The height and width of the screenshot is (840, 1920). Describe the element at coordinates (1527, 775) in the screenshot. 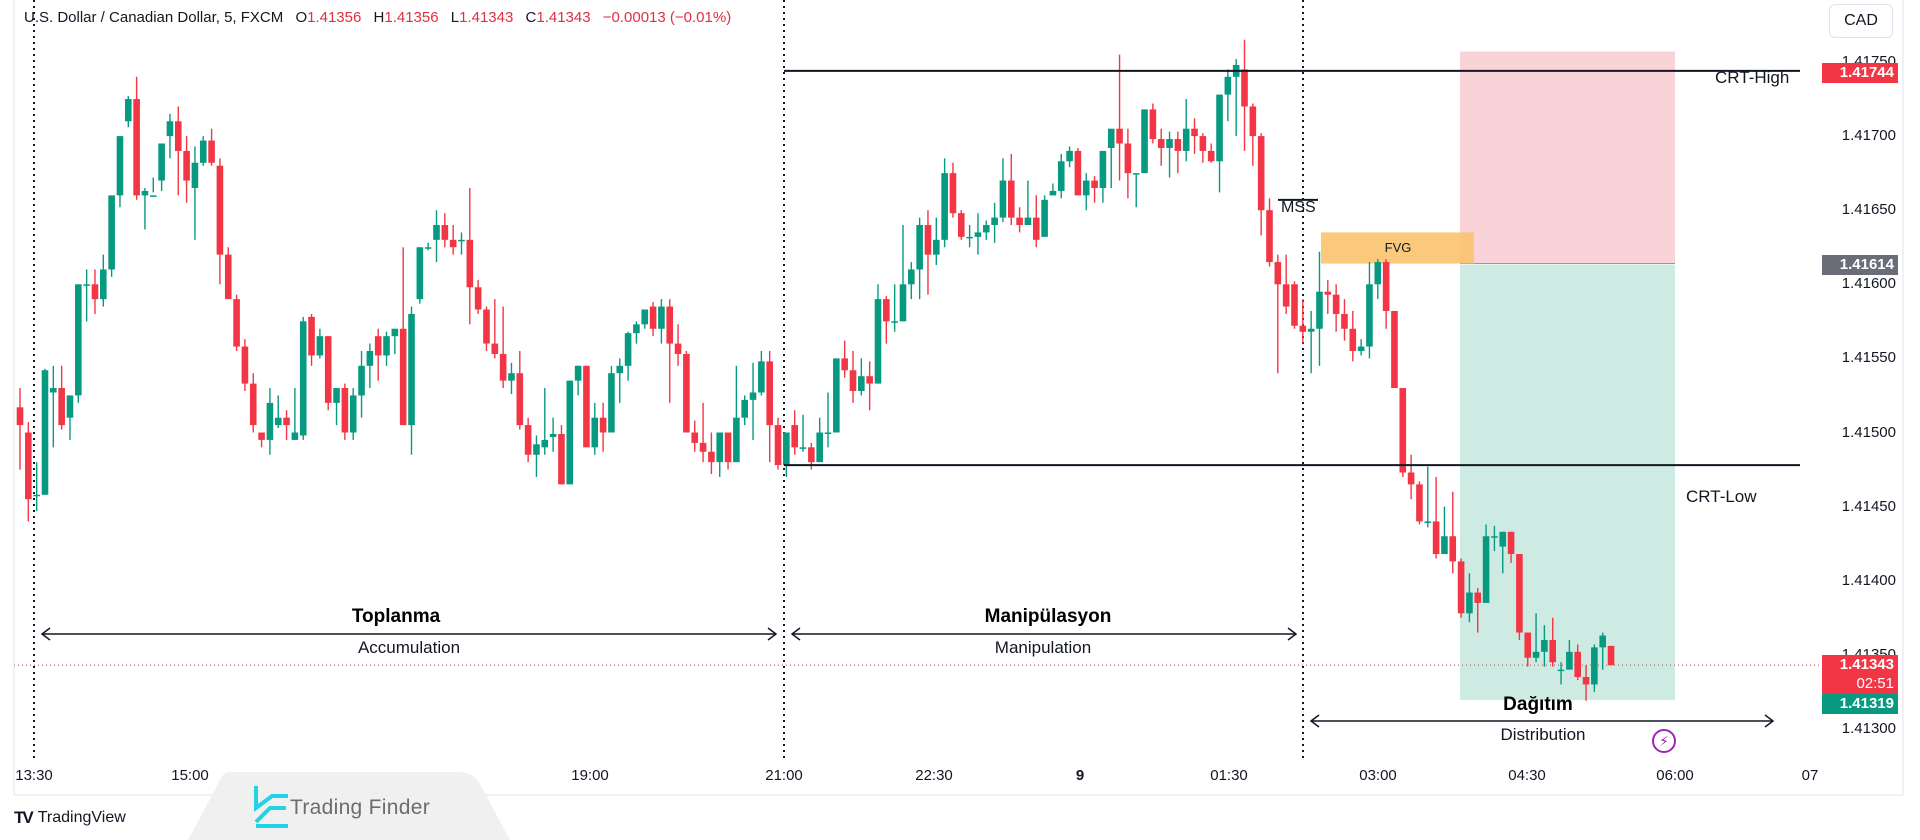

I see `time-tick-04:30: 04:30` at that location.